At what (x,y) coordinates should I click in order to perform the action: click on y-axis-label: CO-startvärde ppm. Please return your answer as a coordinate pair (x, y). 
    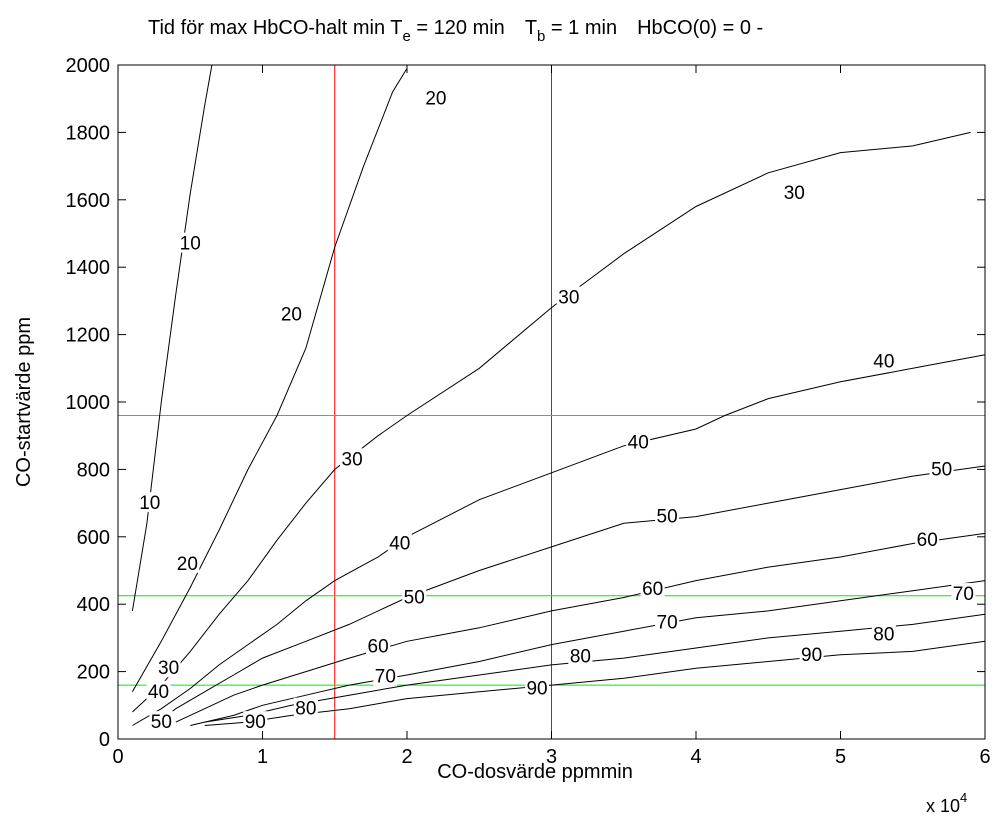
    Looking at the image, I should click on (24, 402).